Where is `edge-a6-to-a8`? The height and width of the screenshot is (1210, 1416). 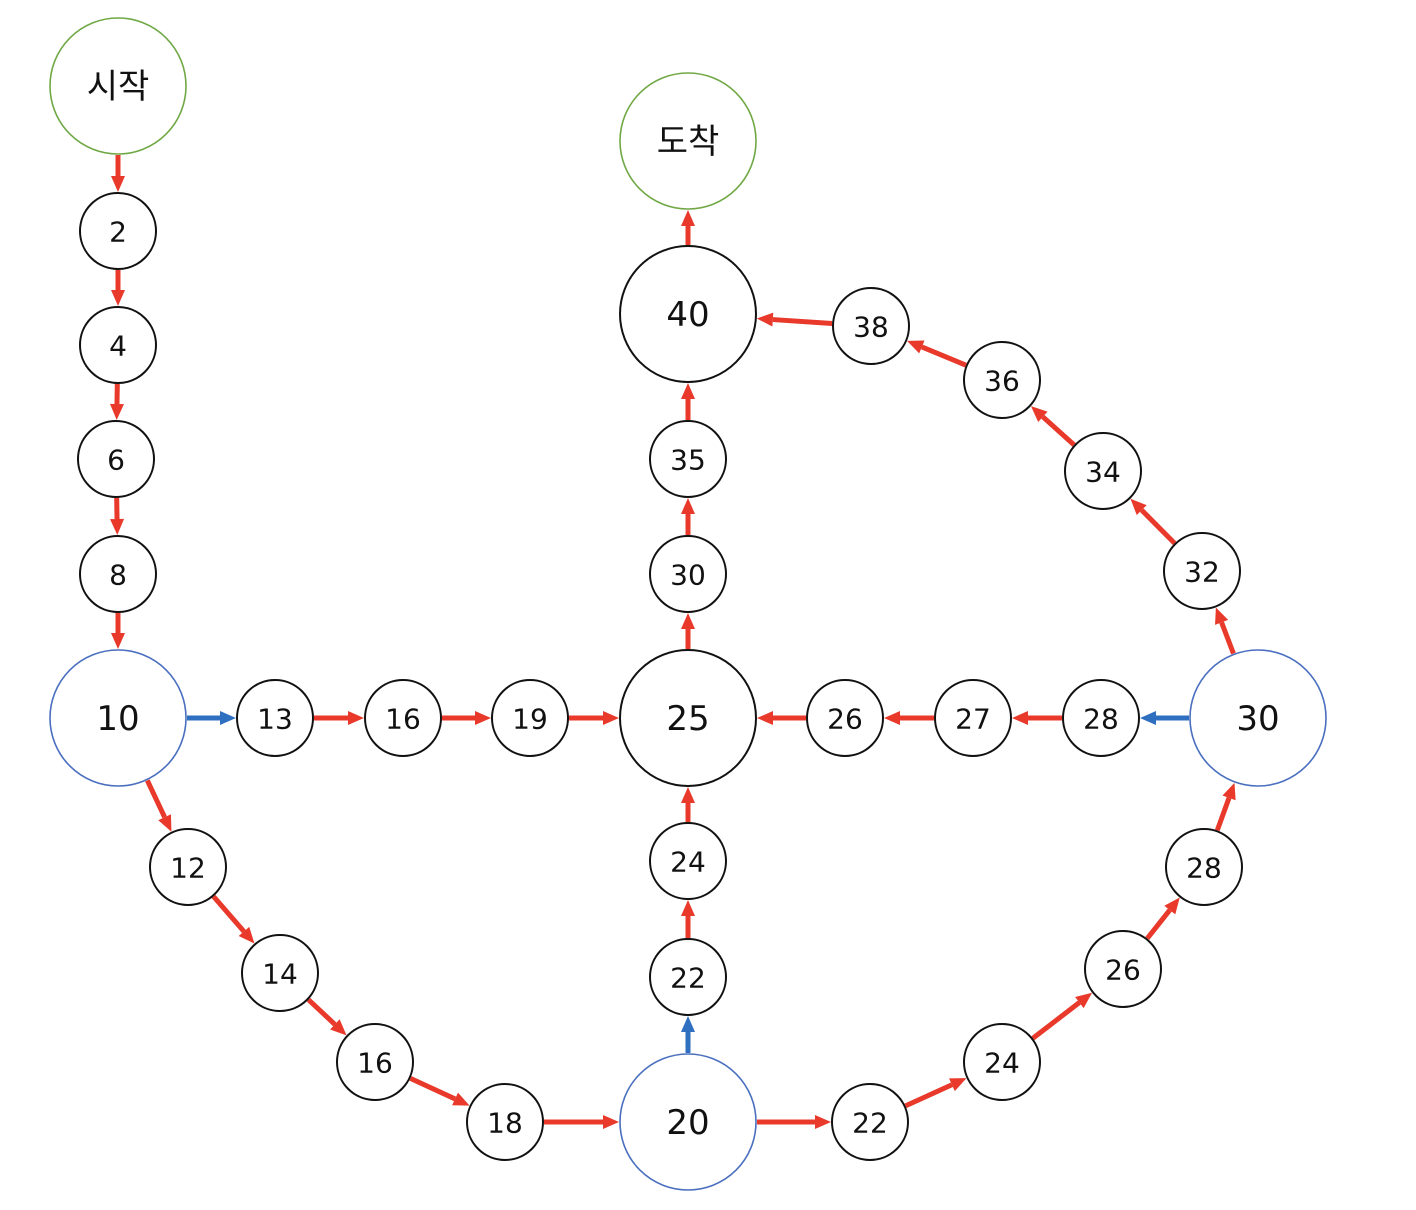
edge-a6-to-a8 is located at coordinates (117, 516).